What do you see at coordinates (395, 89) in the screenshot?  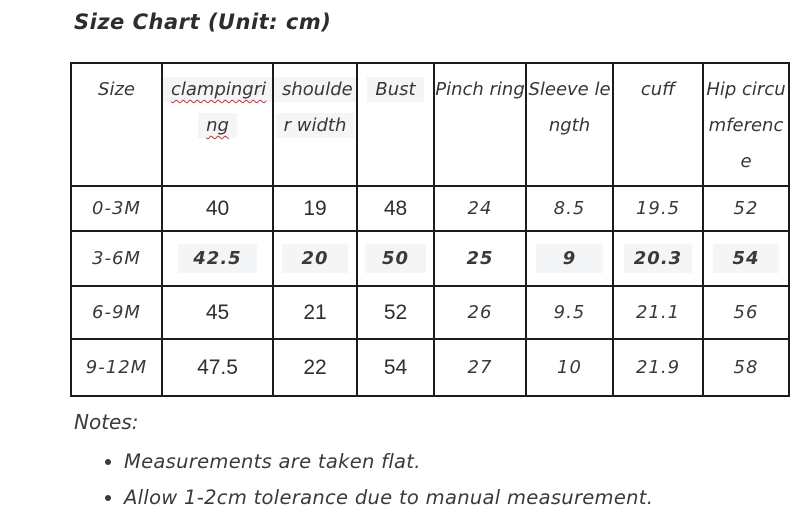 I see `header-label: Bust` at bounding box center [395, 89].